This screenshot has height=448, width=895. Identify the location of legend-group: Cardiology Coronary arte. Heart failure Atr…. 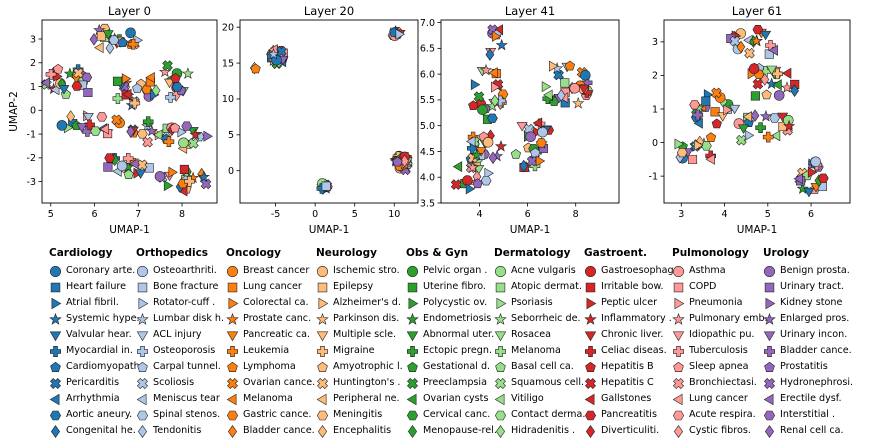
(96, 342).